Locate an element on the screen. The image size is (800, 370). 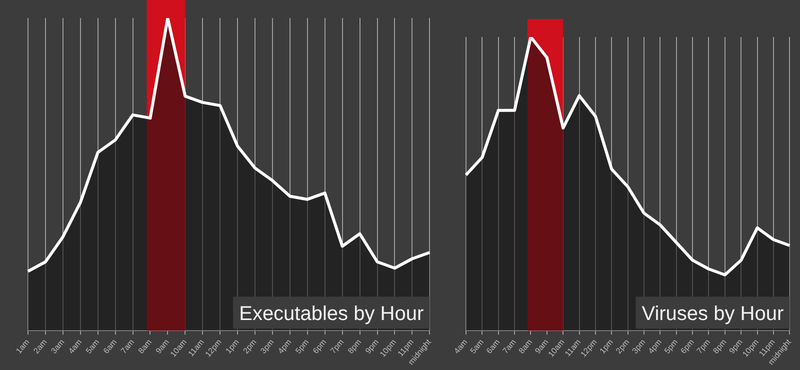
text: Viruses by Hour is located at coordinates (713, 314).